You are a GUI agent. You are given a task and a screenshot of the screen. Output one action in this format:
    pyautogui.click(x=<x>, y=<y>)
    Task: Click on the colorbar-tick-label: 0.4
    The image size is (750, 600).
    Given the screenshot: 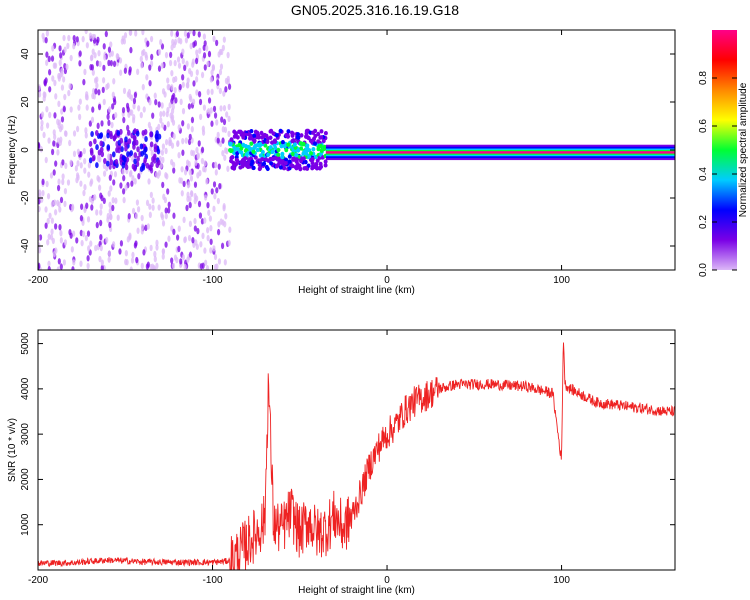 What is the action you would take?
    pyautogui.click(x=703, y=174)
    